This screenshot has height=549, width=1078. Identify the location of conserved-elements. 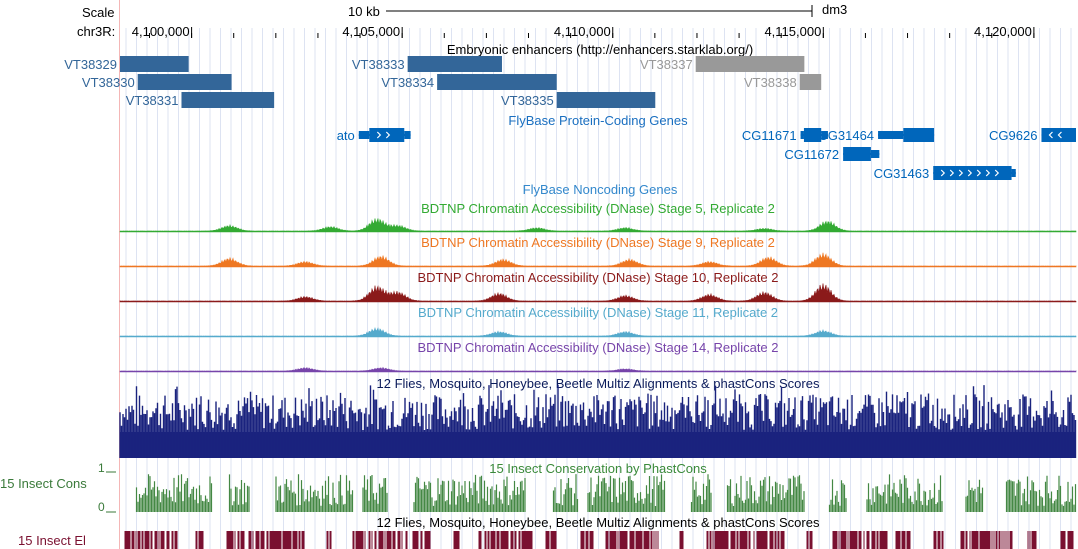
(599, 540).